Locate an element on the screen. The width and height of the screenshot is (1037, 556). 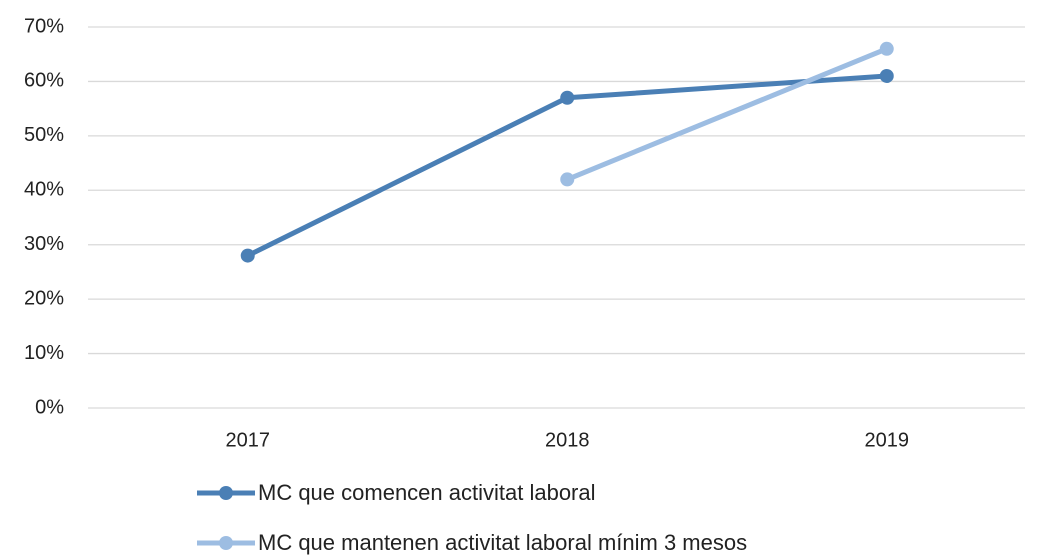
x-tick-label: 2017 is located at coordinates (248, 440).